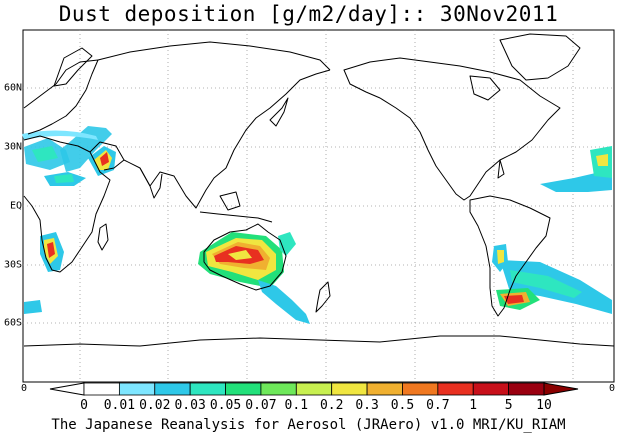 The image size is (617, 438). I want to click on coast-north-america, so click(452, 129).